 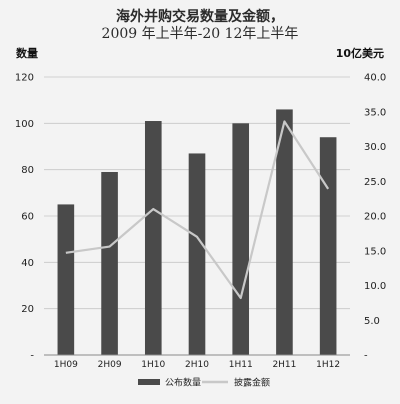 What do you see at coordinates (328, 365) in the screenshot?
I see `x-tick-label: 1H12` at bounding box center [328, 365].